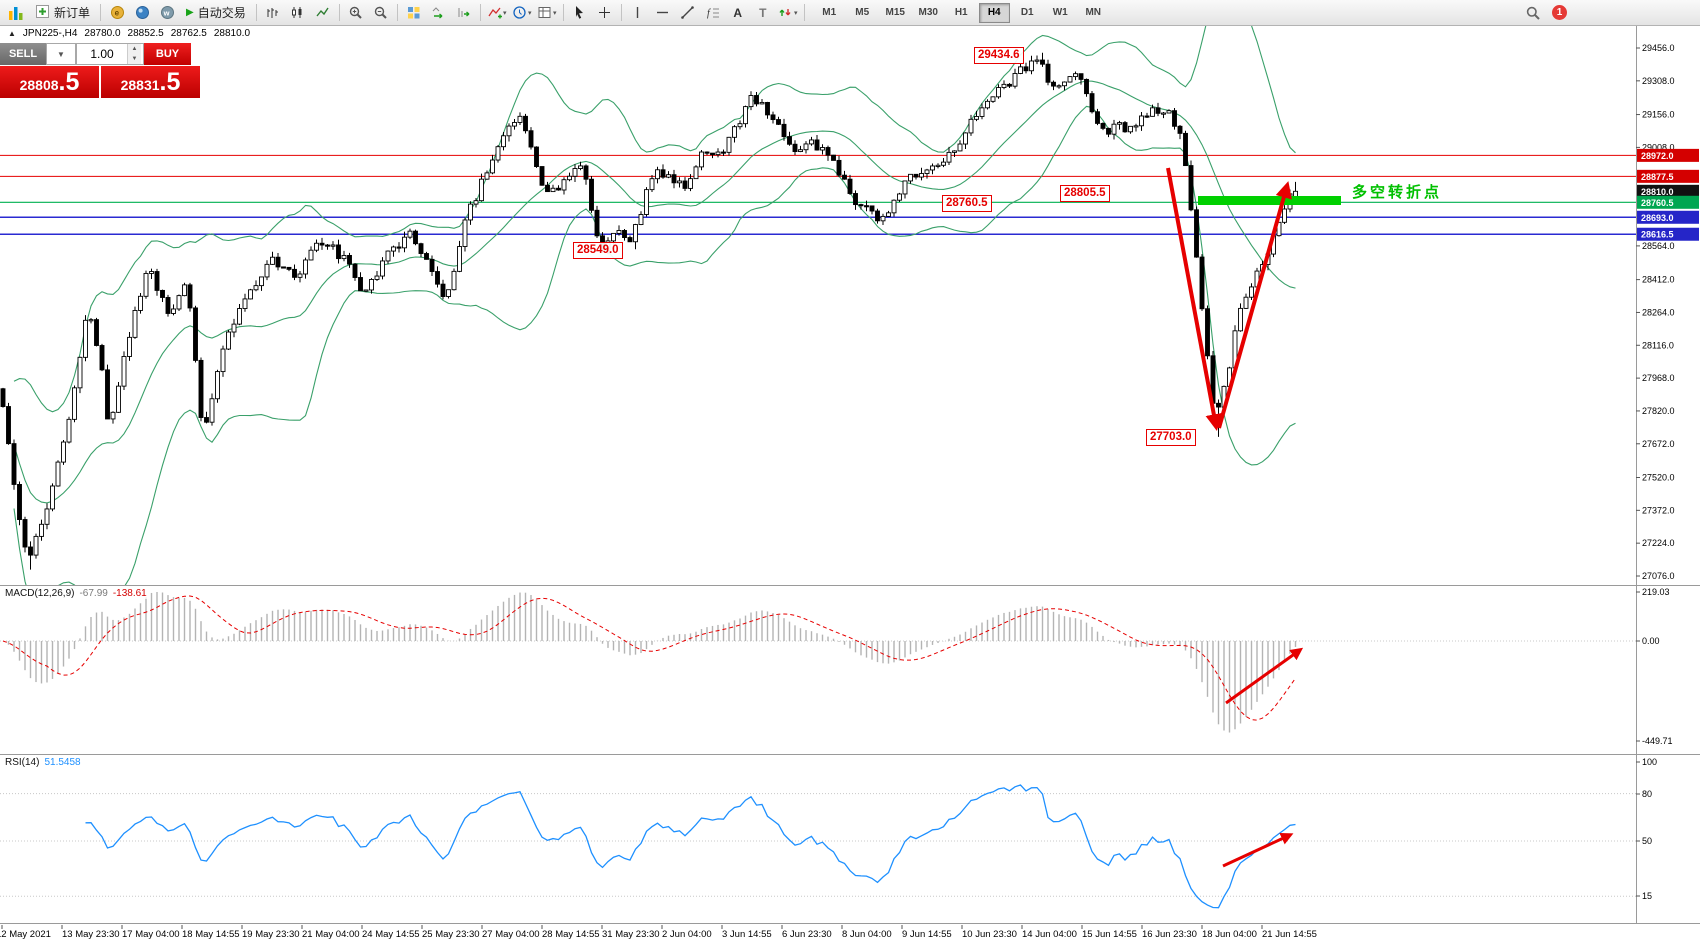 This screenshot has height=945, width=1700. I want to click on svg-text: 15, so click(1647, 896).